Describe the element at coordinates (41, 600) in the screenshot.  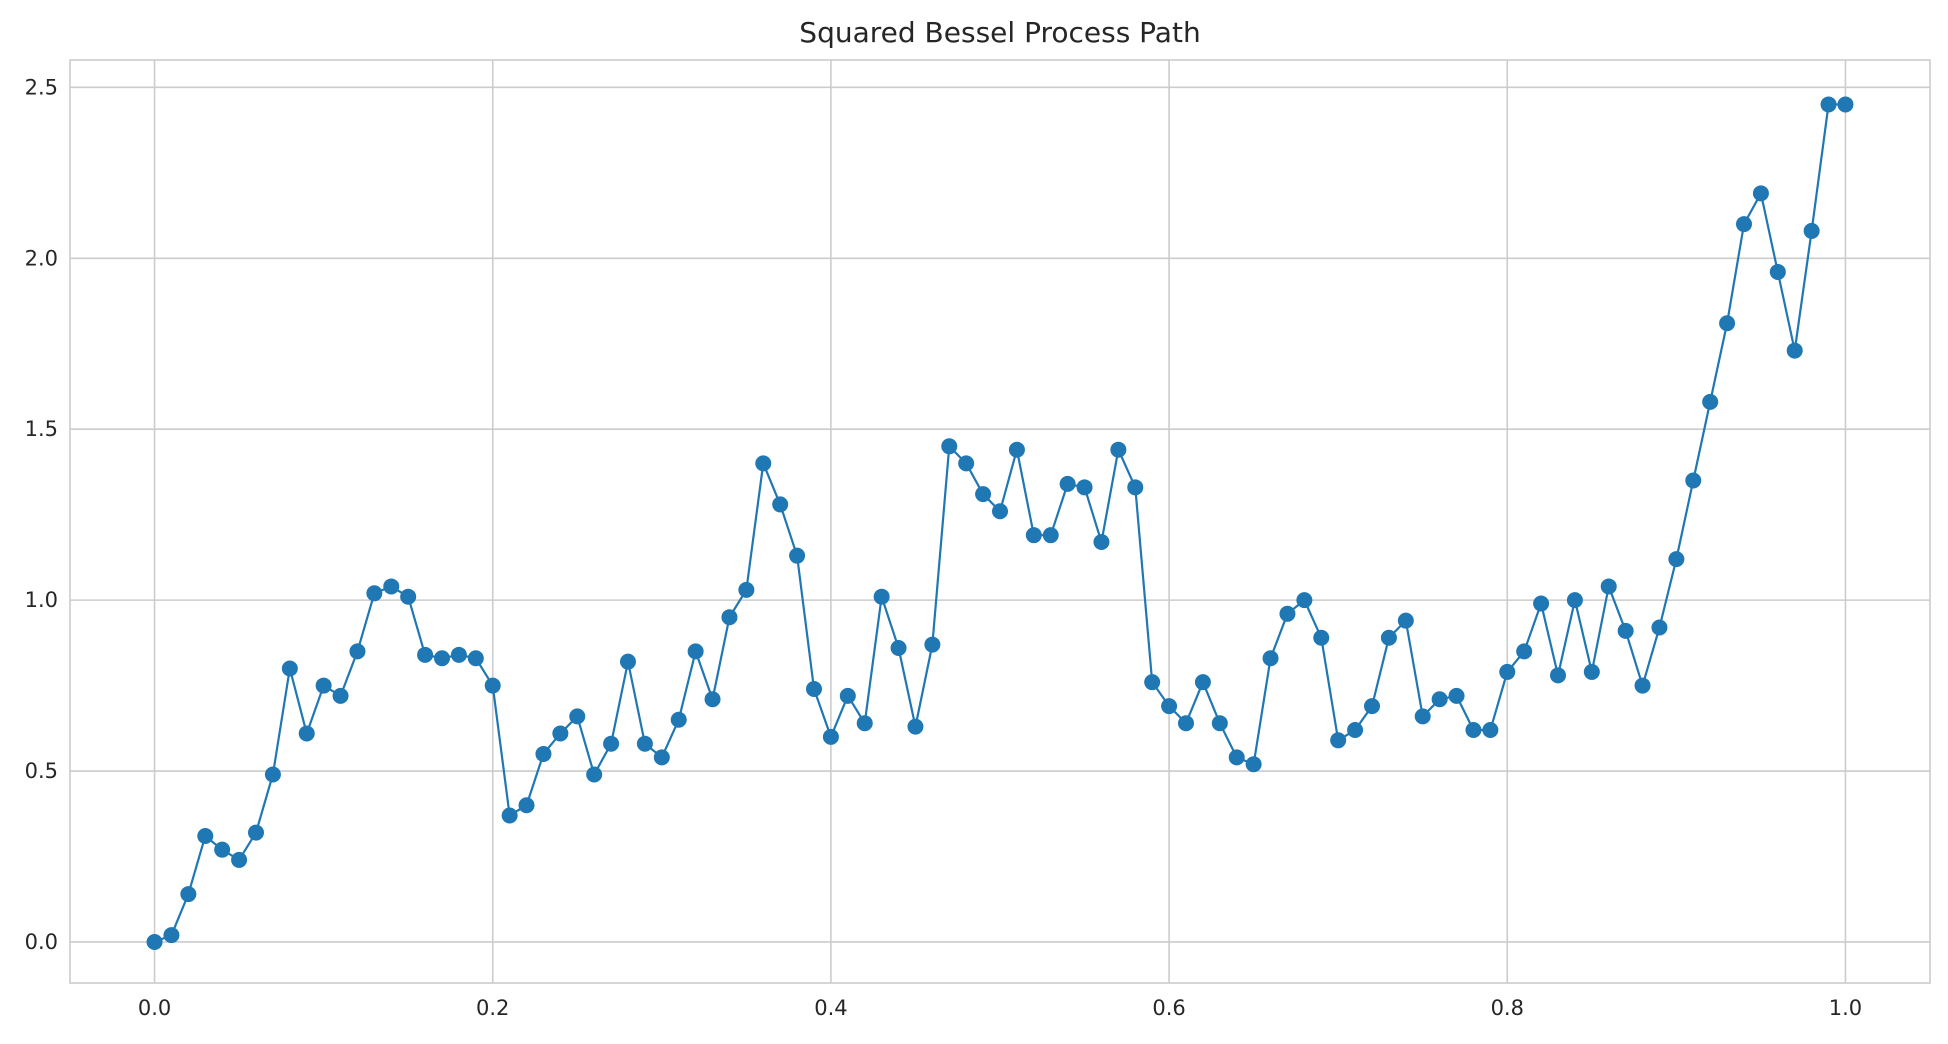
I see `y-tick-label: 1.0` at that location.